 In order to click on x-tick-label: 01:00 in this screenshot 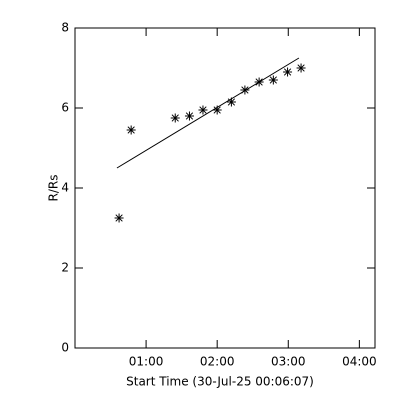, I will do `click(146, 362)`.